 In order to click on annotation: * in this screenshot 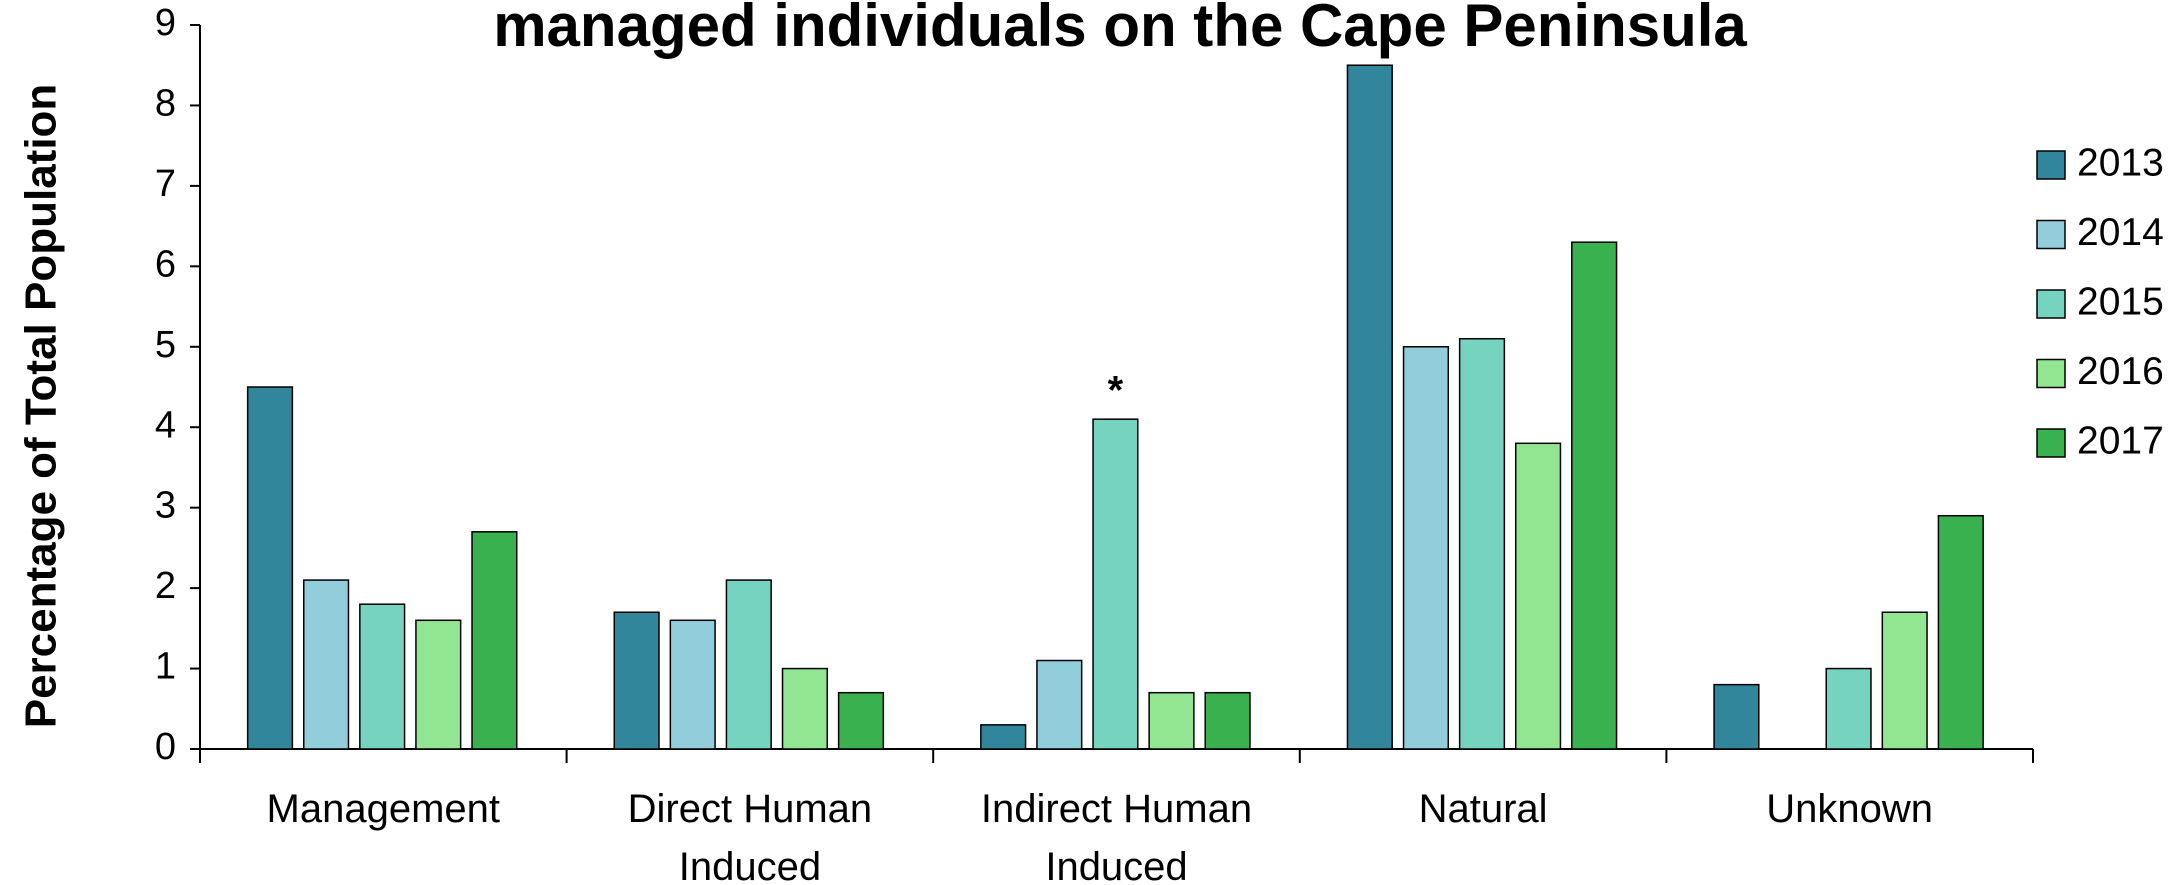, I will do `click(1116, 391)`.